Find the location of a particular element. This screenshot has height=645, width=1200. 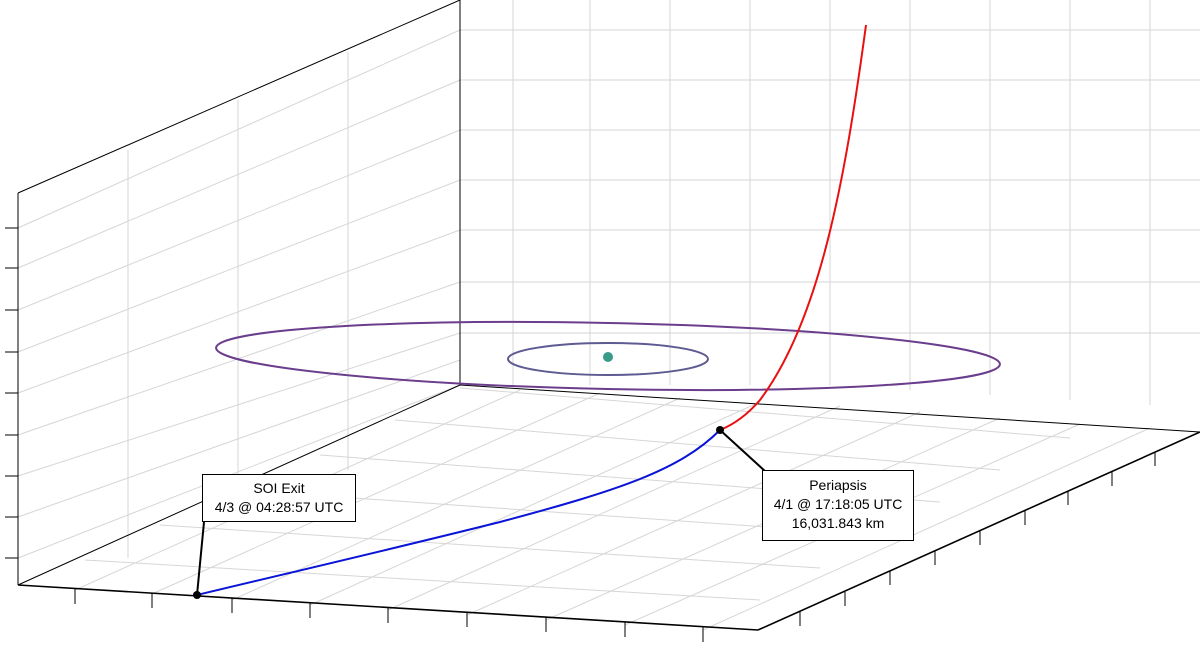

periapsis-altitude: 16,031.843 km is located at coordinates (838, 523).